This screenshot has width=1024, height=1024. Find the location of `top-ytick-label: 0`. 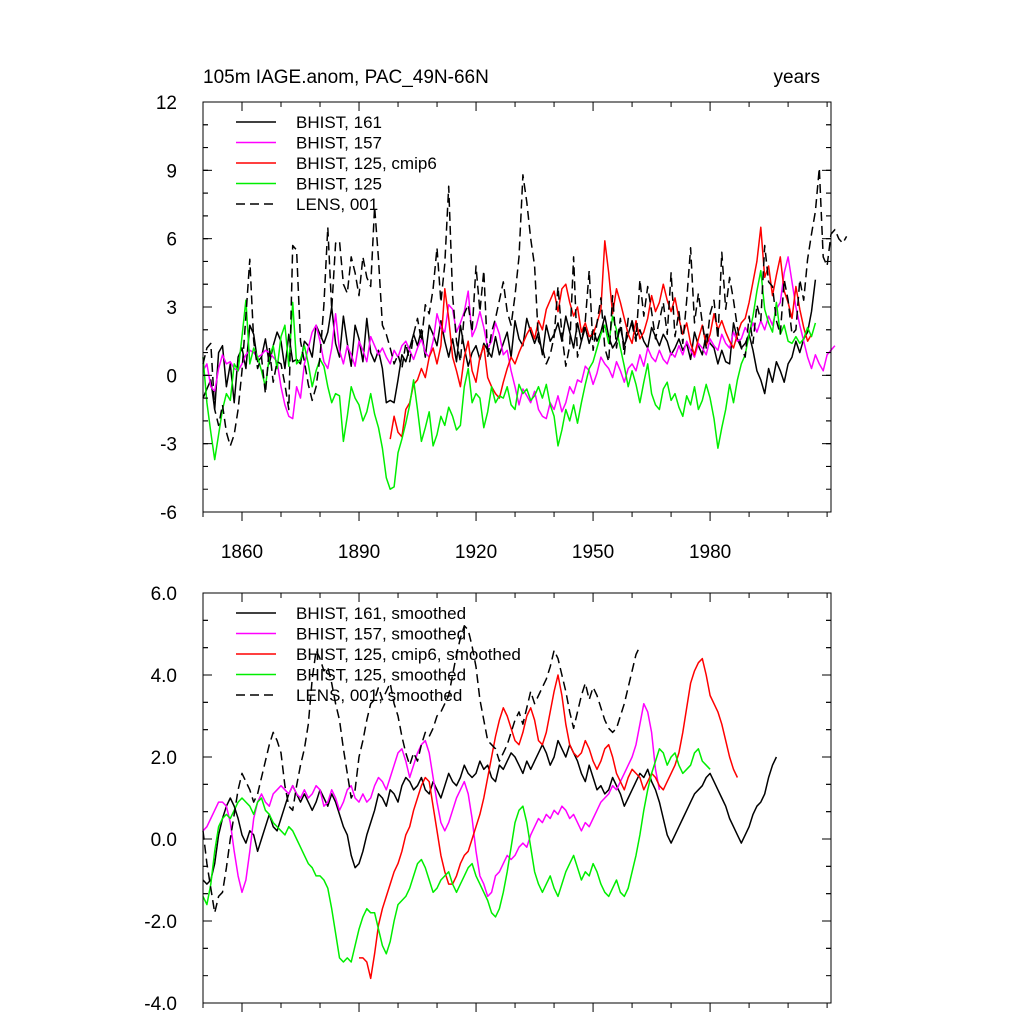

top-ytick-label: 0 is located at coordinates (171, 376).